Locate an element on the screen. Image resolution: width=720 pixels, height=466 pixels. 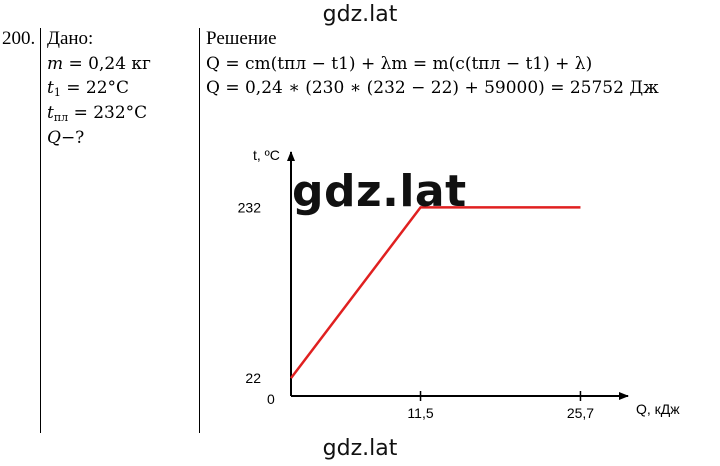
given-q-var: Q is located at coordinates (54, 138).